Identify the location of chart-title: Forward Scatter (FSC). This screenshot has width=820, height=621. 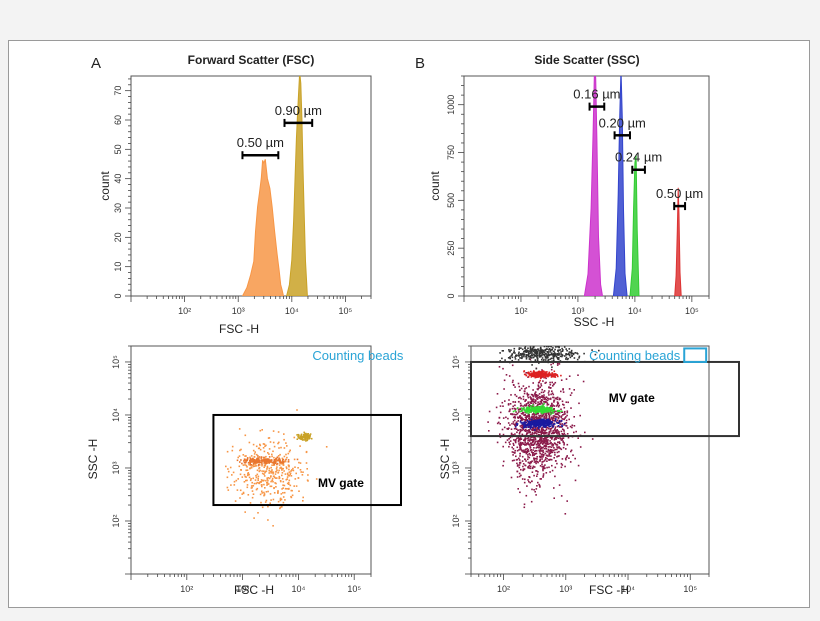
(251, 60).